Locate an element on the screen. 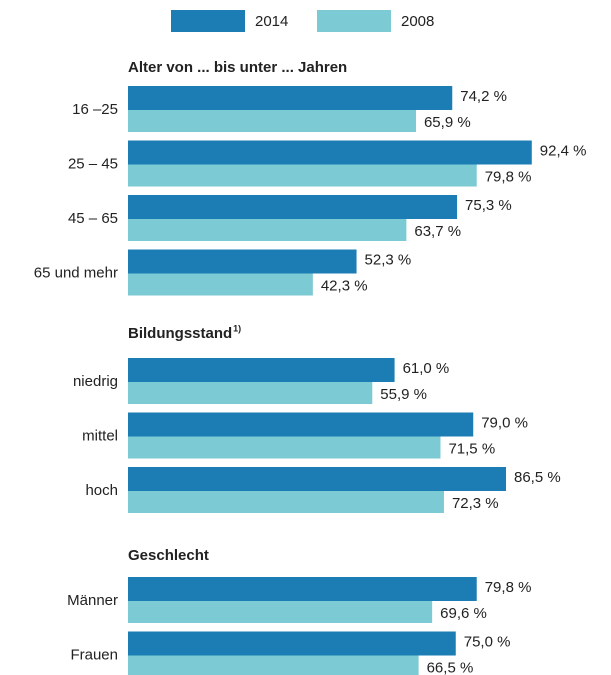  value-label: 55,9 % is located at coordinates (403, 394).